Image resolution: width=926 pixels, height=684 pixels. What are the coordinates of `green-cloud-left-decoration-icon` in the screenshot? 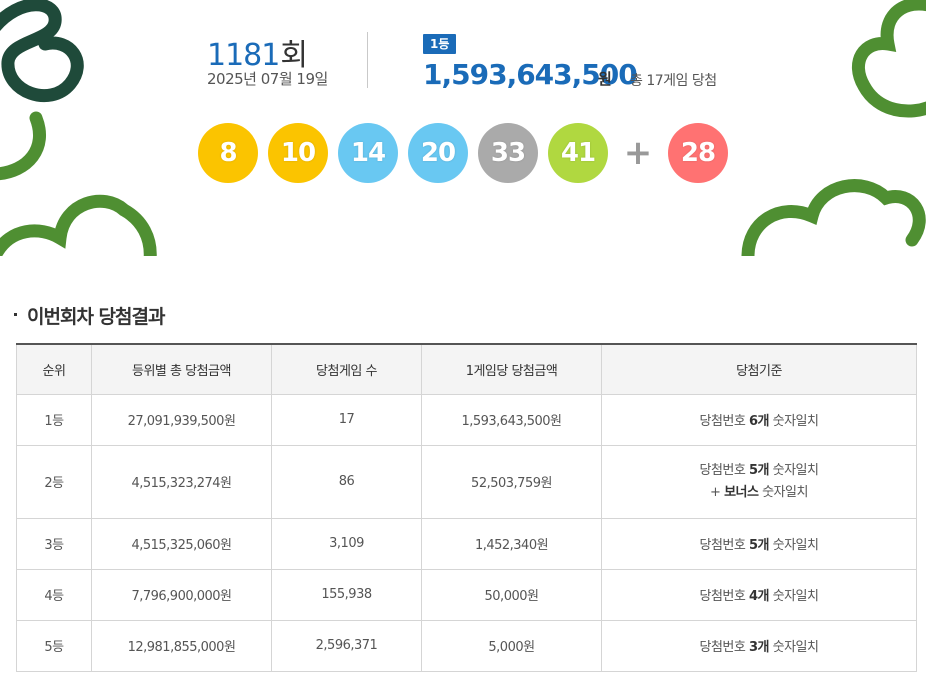 It's located at (78, 225).